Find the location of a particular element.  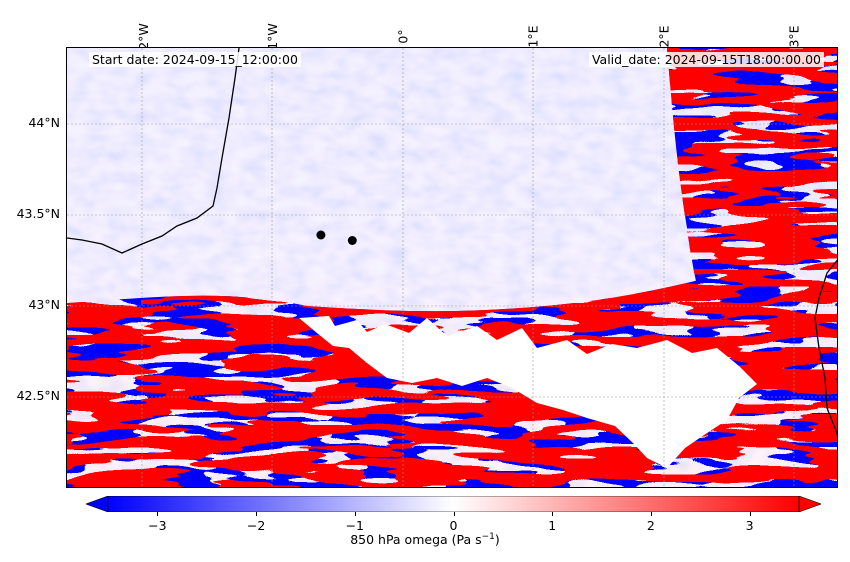

lon-label-1w: 1°W is located at coordinates (272, 36).